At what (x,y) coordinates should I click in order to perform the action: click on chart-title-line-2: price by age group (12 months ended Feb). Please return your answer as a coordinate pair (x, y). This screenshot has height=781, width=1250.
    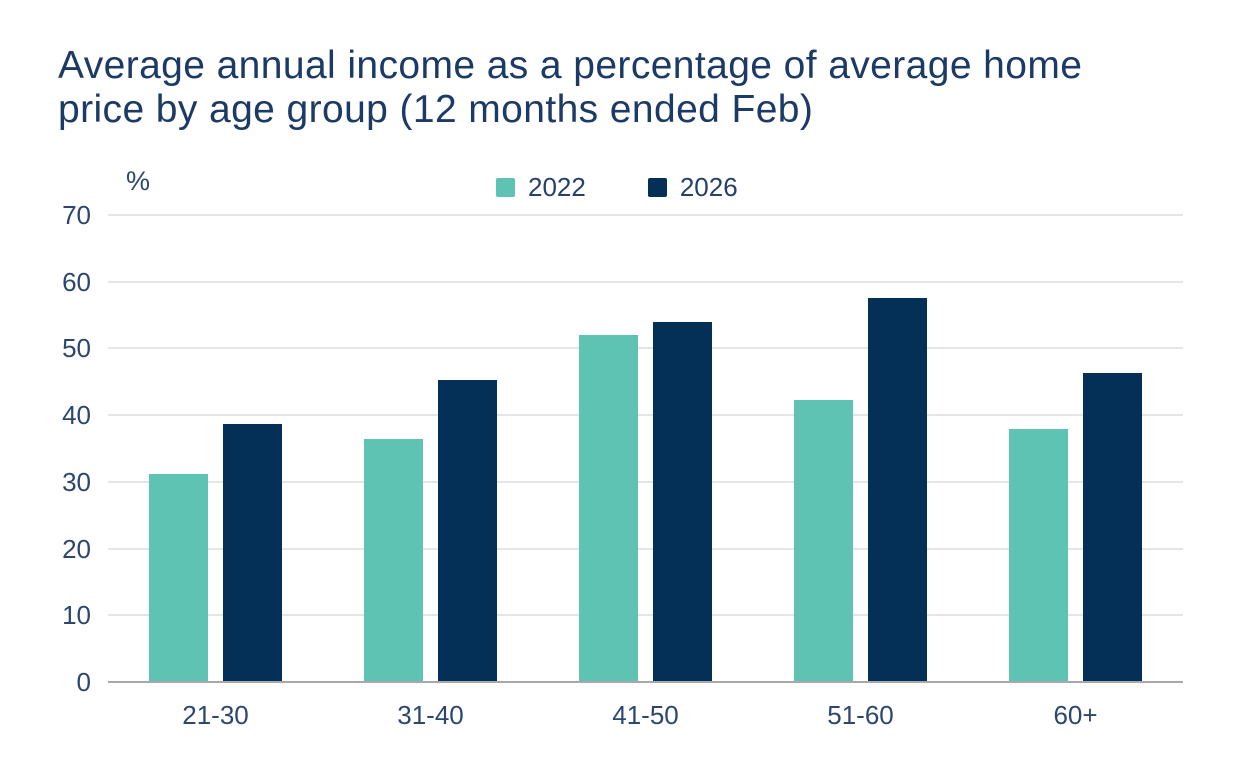
    Looking at the image, I should click on (436, 109).